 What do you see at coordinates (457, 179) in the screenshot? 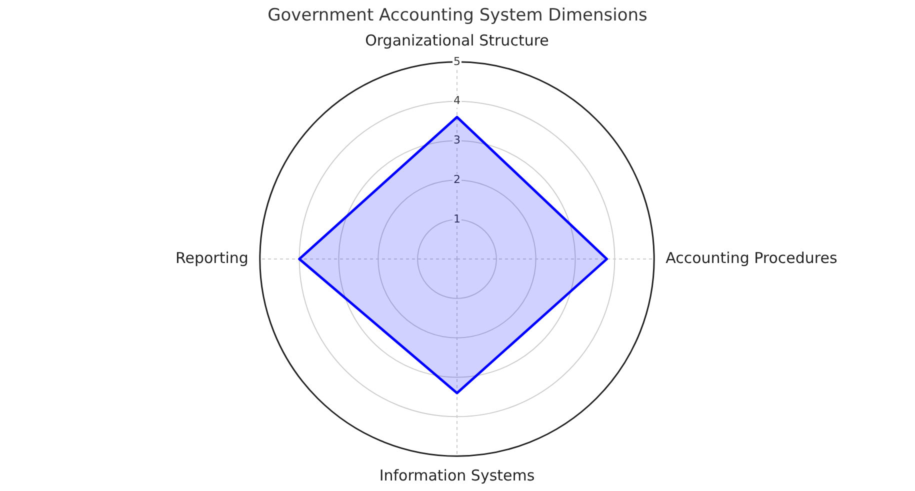
I see `y-tick-label: 2` at bounding box center [457, 179].